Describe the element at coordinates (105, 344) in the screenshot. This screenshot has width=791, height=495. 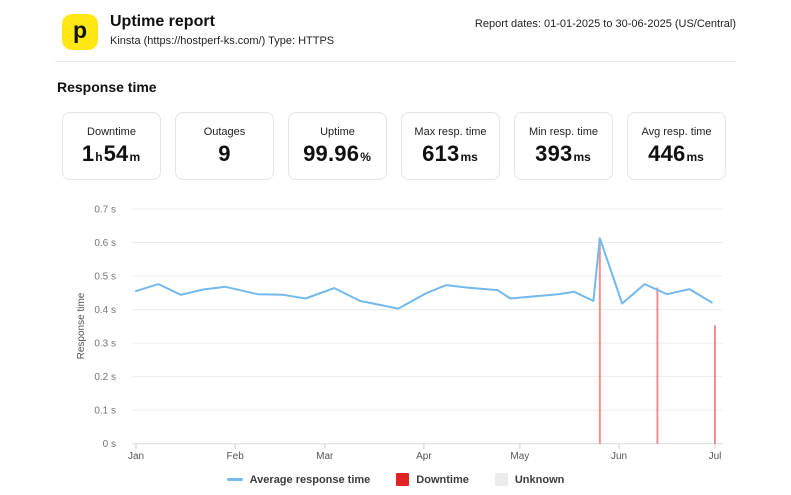
I see `y-tick-label: 0.3 s` at that location.